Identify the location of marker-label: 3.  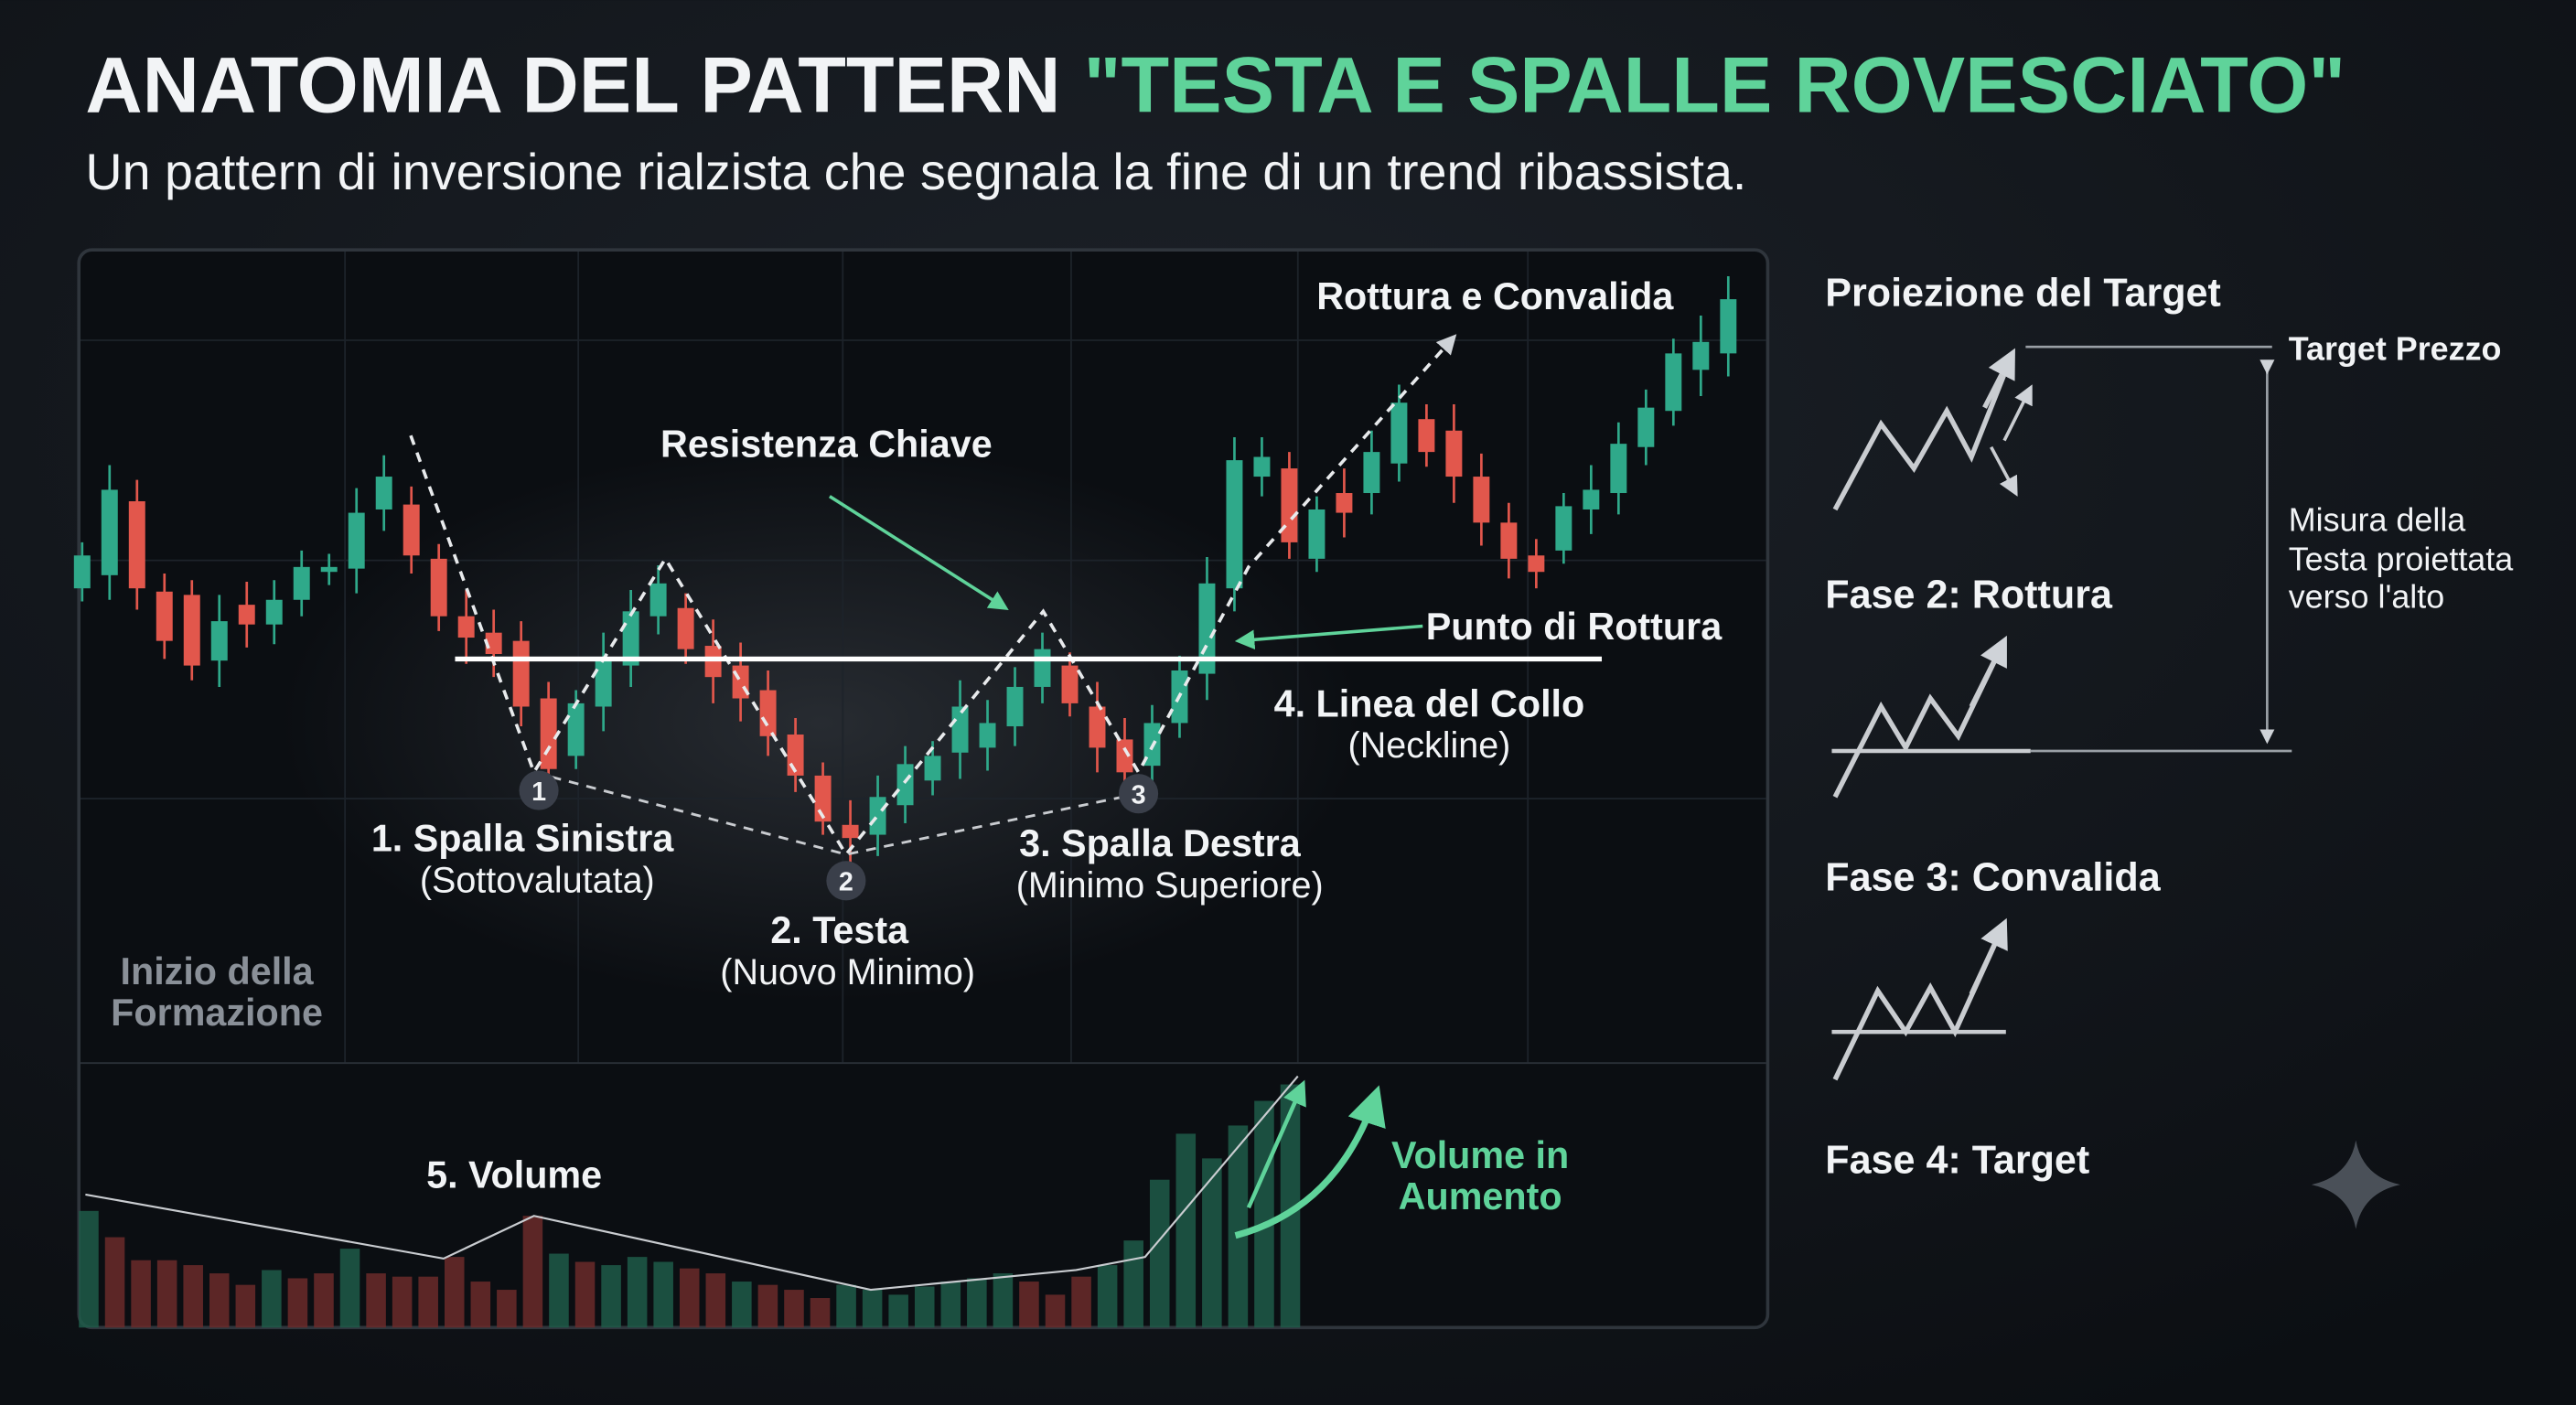
(1139, 795).